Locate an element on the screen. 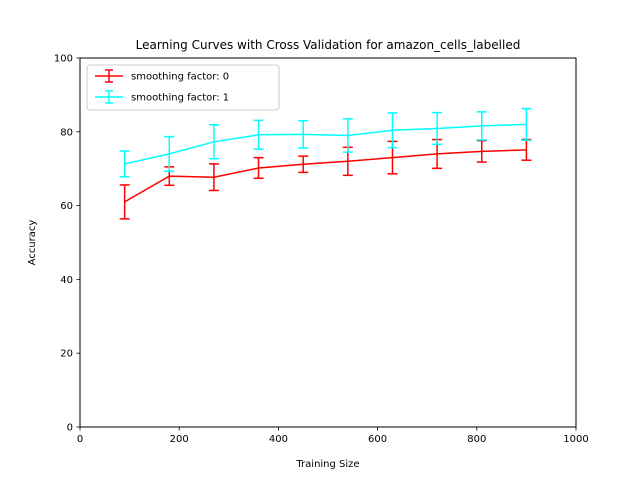  legend: smoothing factor: 0 smoothing factor: 1 is located at coordinates (183, 87).